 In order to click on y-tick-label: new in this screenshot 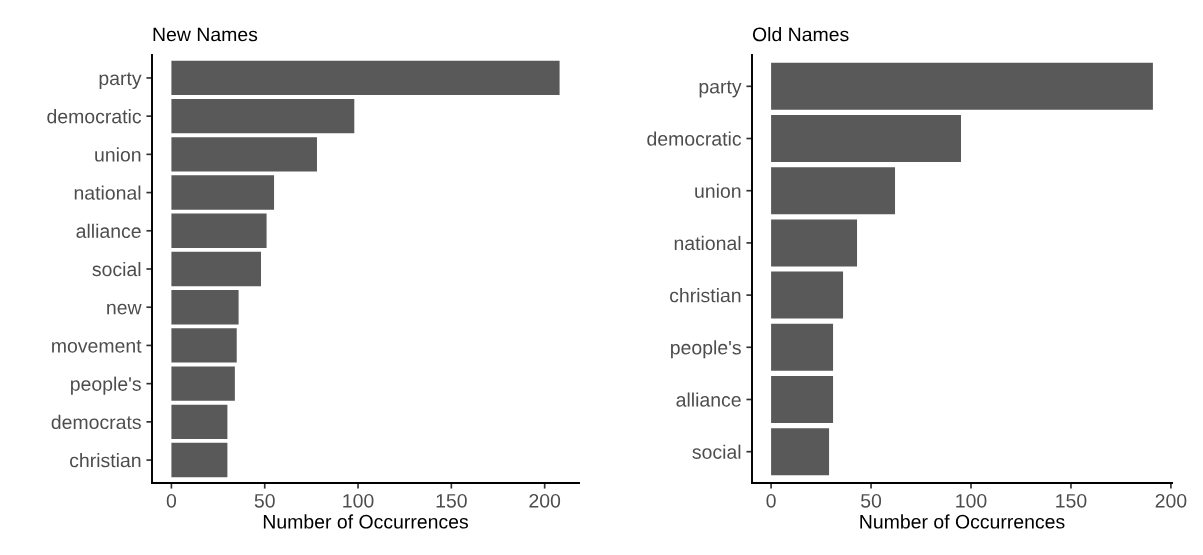, I will do `click(124, 309)`.